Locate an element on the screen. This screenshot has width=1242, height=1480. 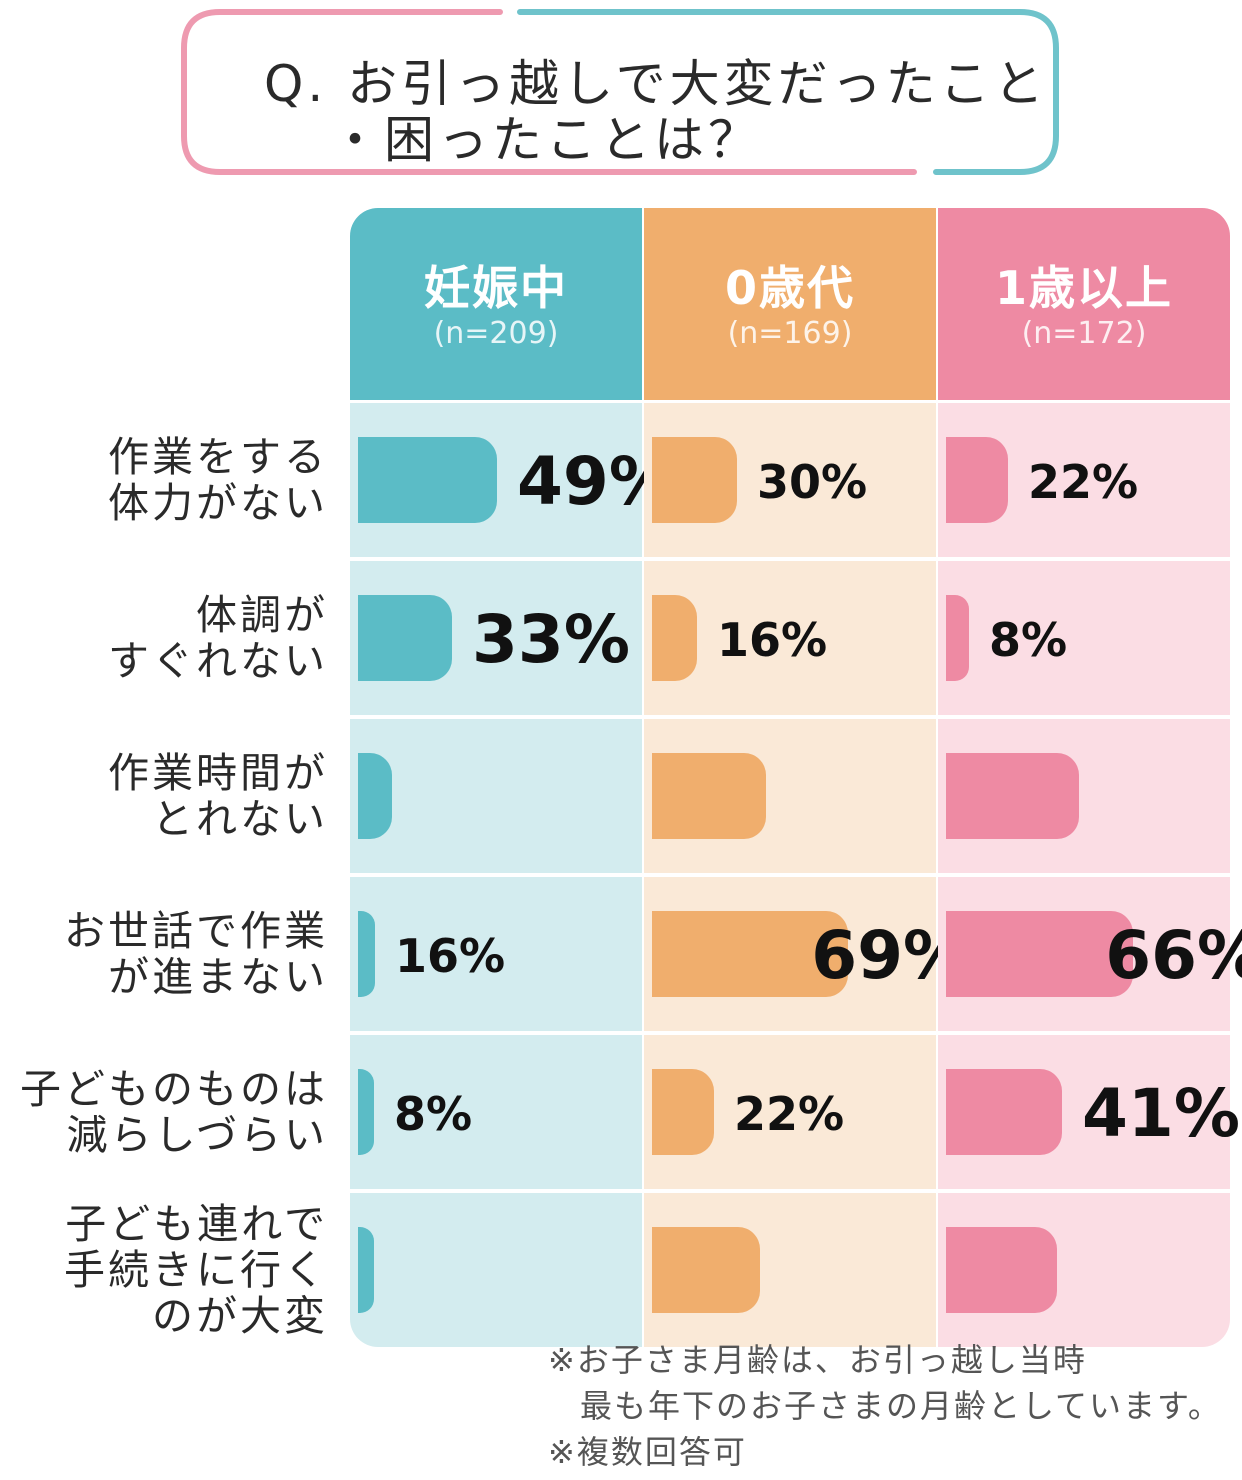
category-label: 子ども連れで 手続きに行く のが大変 is located at coordinates (196, 1270).